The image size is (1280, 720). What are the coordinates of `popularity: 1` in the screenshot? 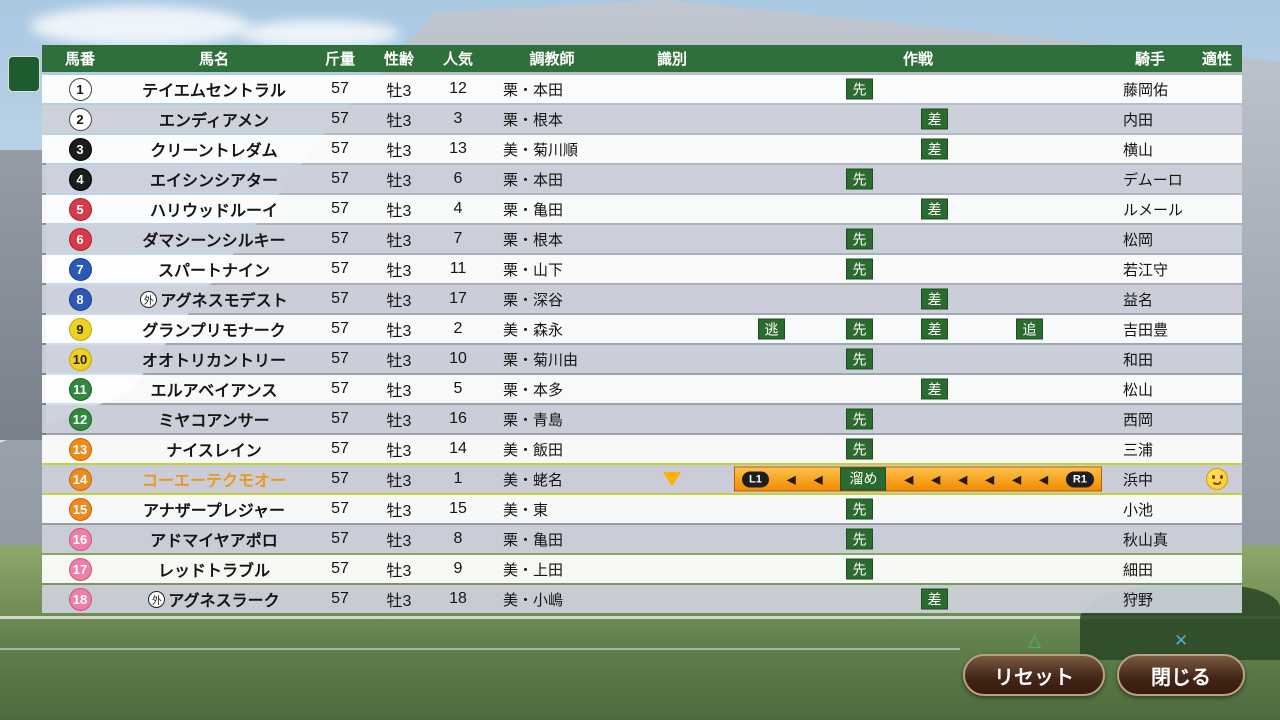 It's located at (458, 478).